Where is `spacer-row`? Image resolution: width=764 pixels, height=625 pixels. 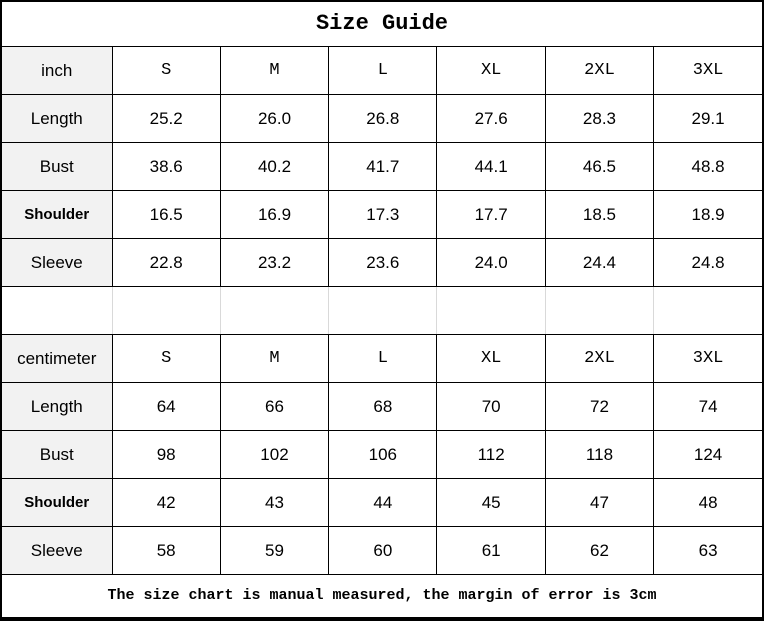
spacer-row is located at coordinates (382, 310).